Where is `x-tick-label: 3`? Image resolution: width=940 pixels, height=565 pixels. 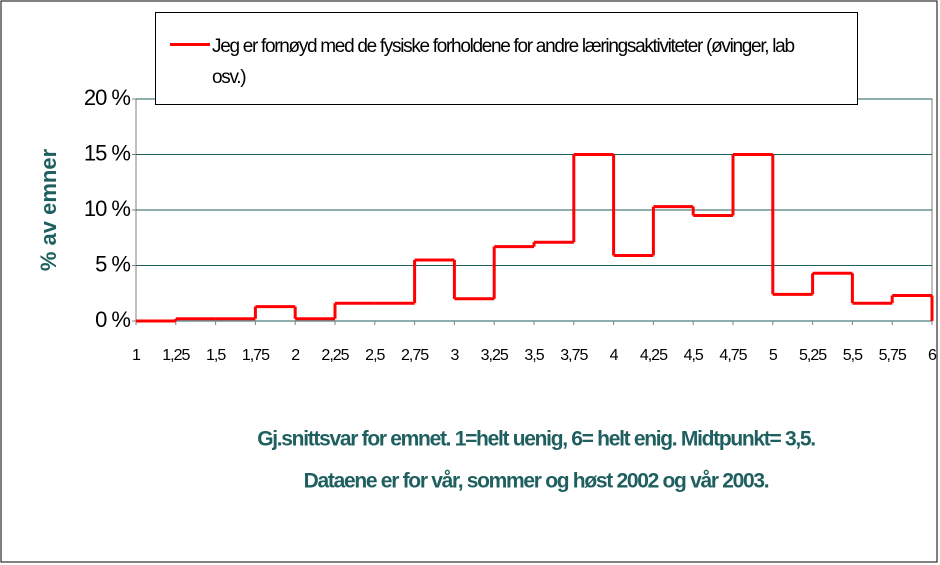
x-tick-label: 3 is located at coordinates (454, 355).